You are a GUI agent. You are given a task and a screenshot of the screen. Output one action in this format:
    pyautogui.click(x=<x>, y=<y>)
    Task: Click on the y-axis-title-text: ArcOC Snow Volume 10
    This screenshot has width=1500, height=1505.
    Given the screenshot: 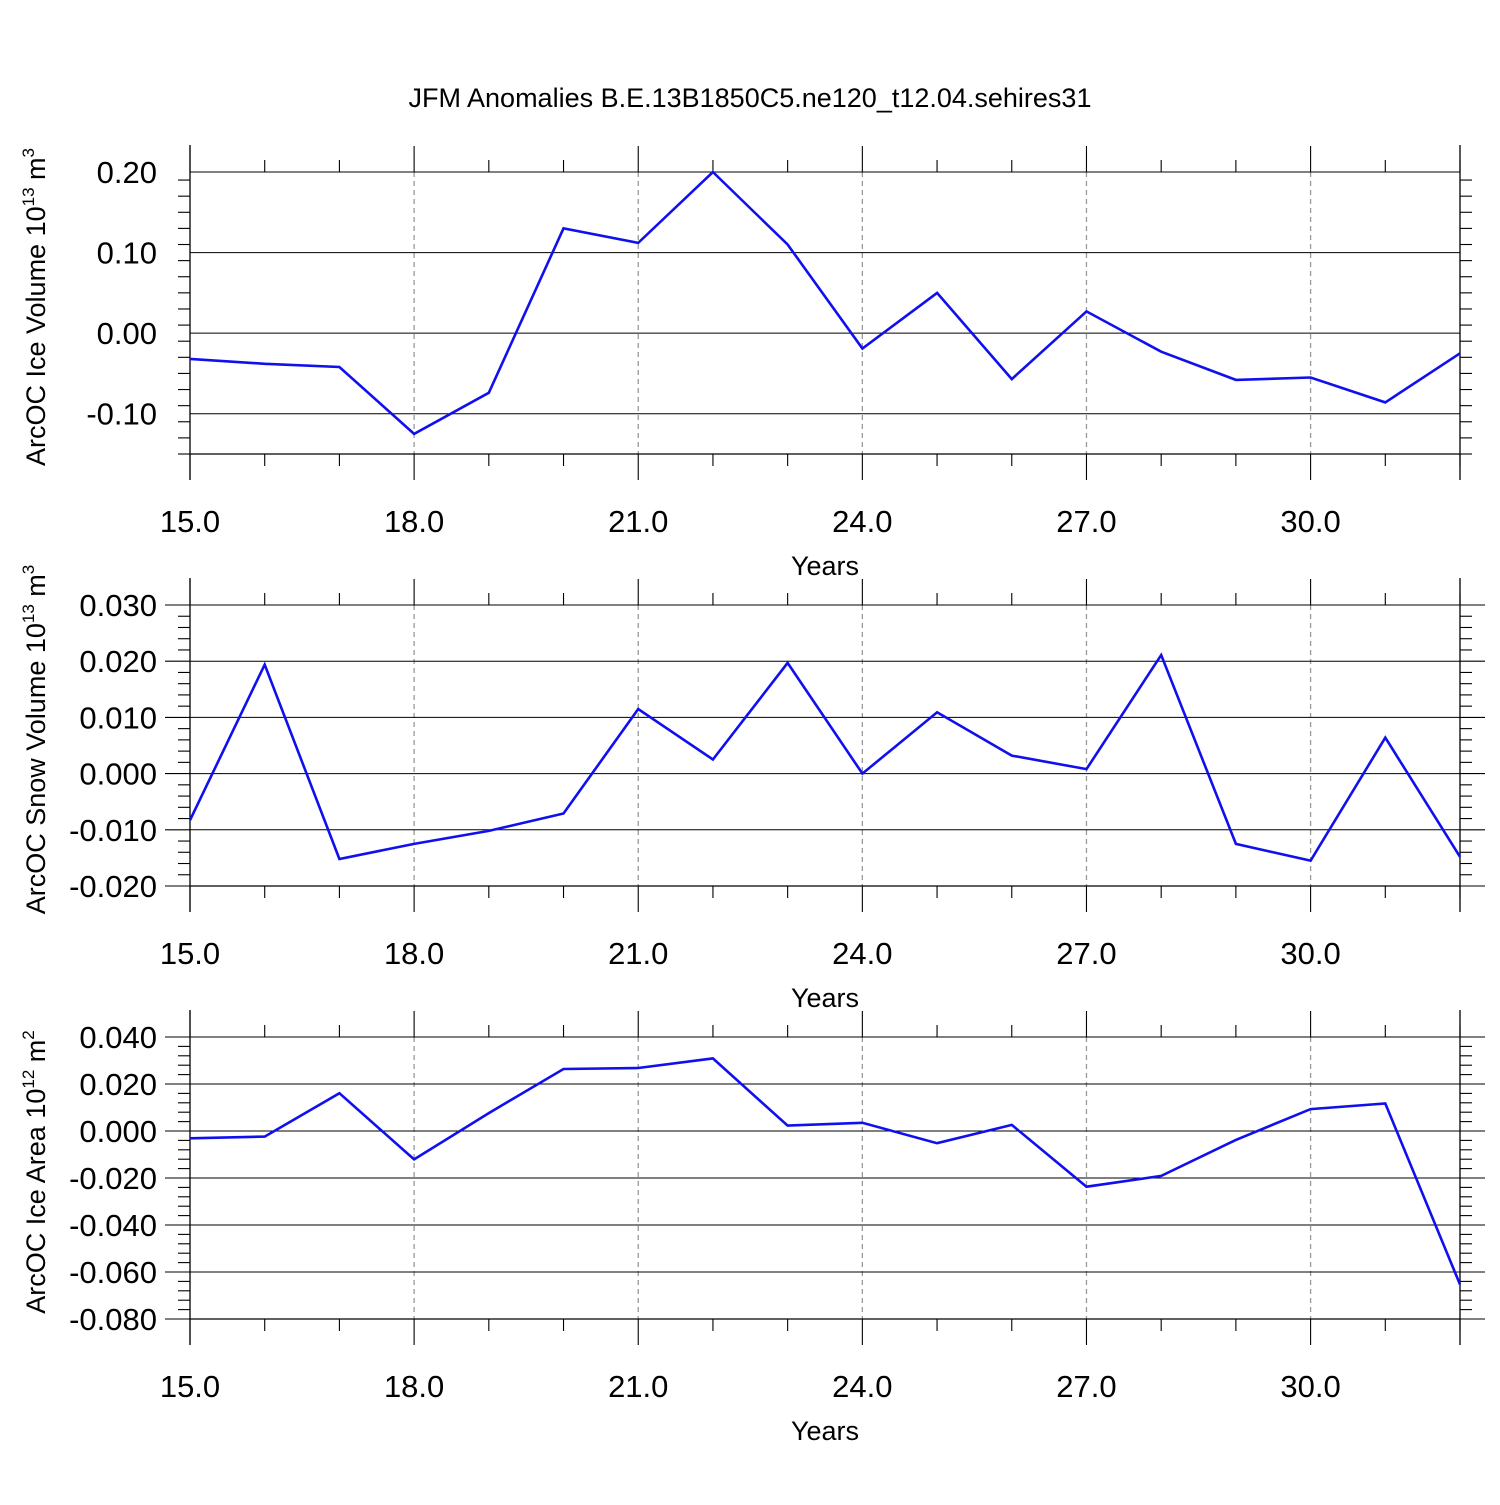 What is the action you would take?
    pyautogui.click(x=36, y=768)
    